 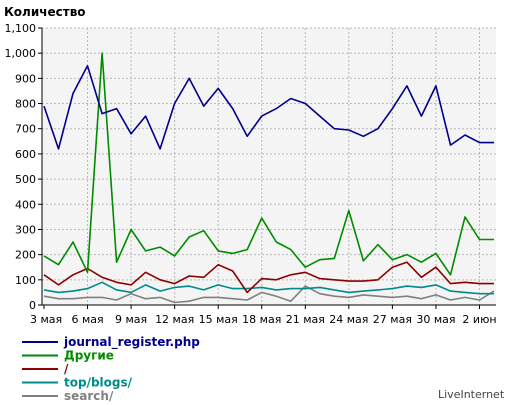 What do you see at coordinates (131, 342) in the screenshot?
I see `legend-label: journal_register.php` at bounding box center [131, 342].